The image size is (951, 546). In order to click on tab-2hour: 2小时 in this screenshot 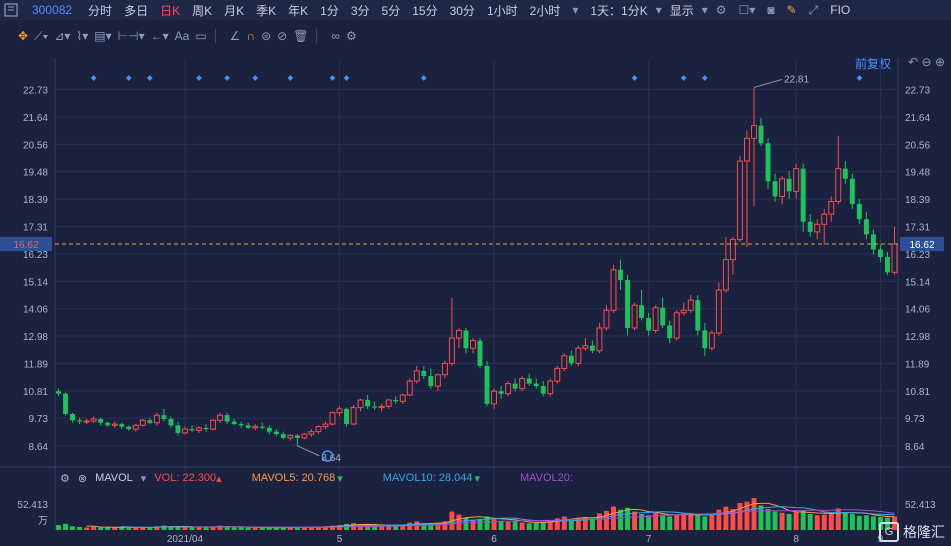, I will do `click(545, 10)`.